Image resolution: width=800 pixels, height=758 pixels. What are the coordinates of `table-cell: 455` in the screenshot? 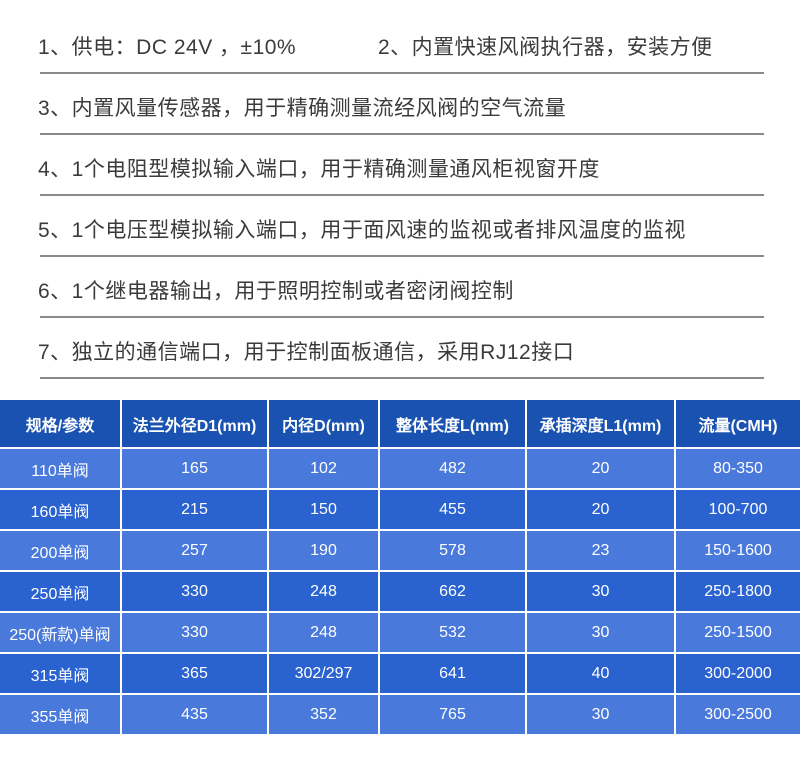 It's located at (452, 509).